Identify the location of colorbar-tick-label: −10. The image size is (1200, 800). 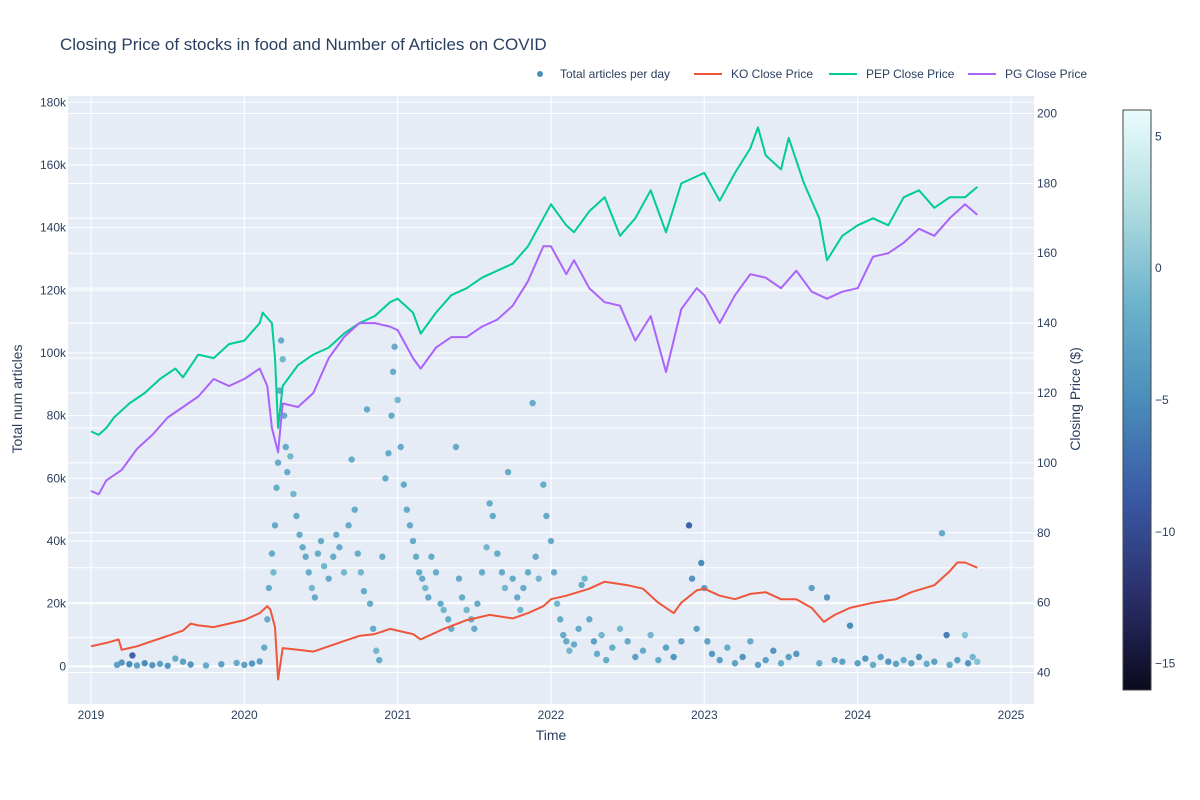
(1165, 532).